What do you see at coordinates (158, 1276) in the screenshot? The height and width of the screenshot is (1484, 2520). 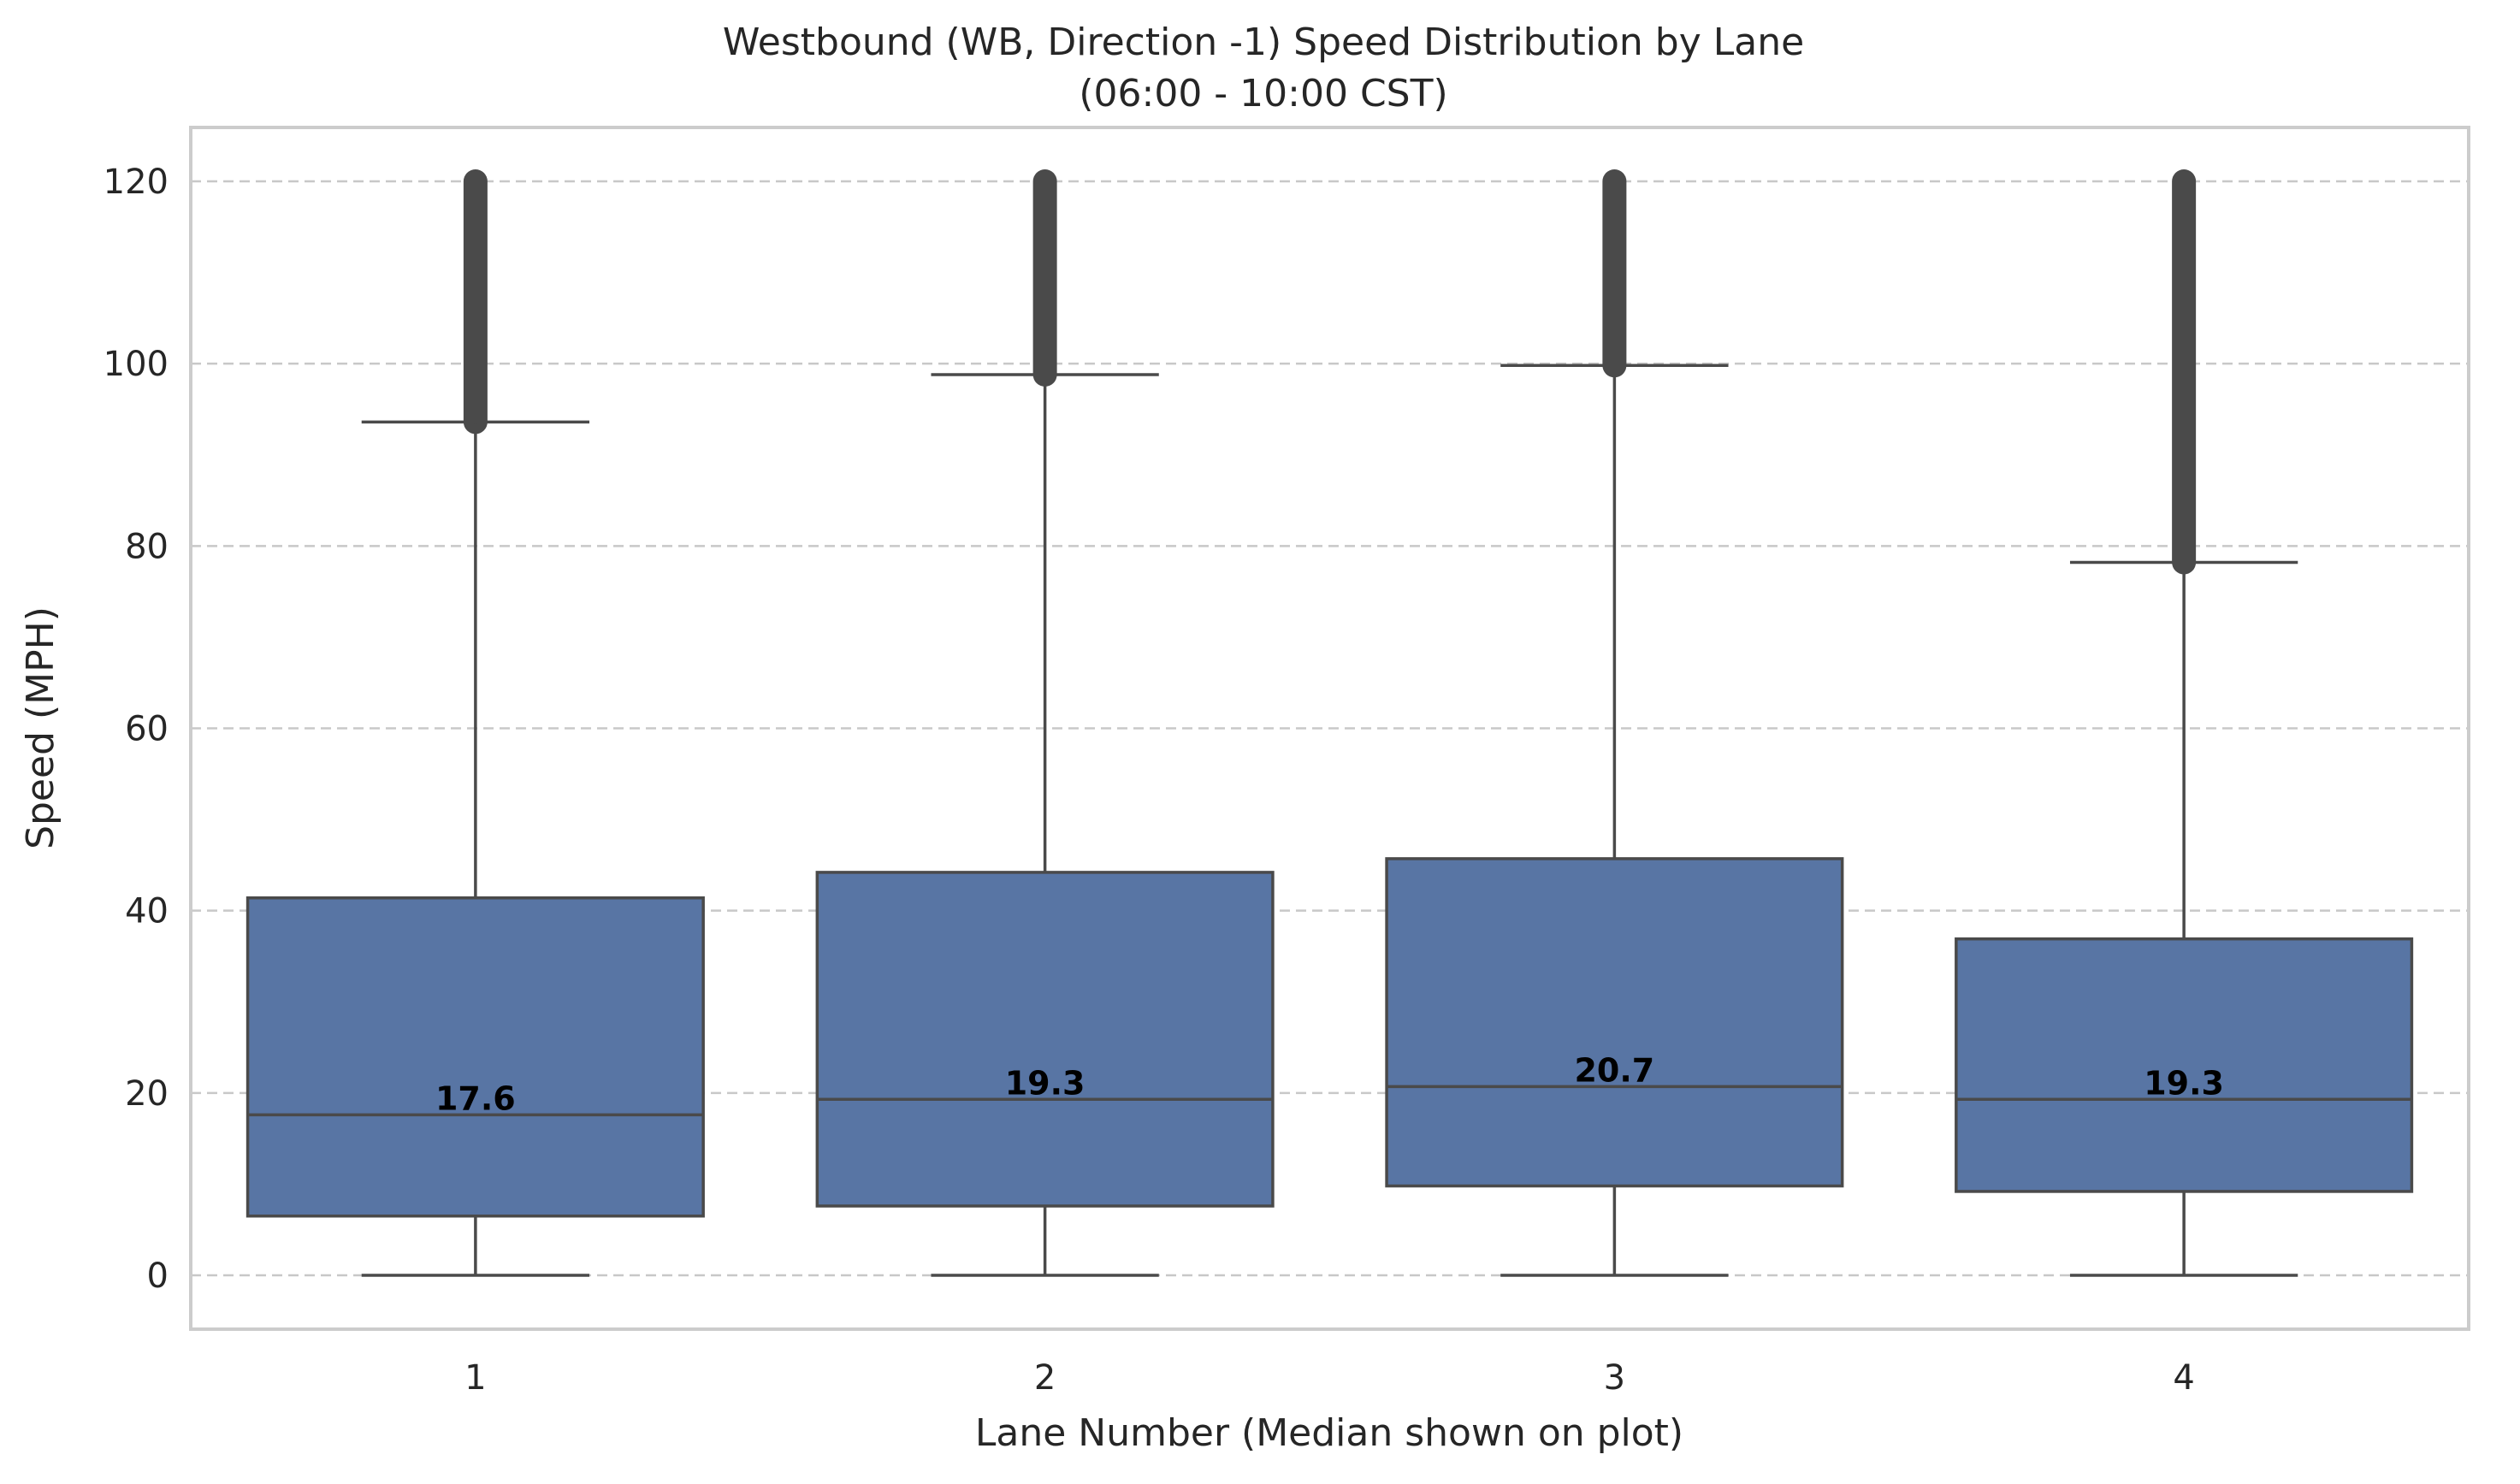 I see `y-tick-label: 0` at bounding box center [158, 1276].